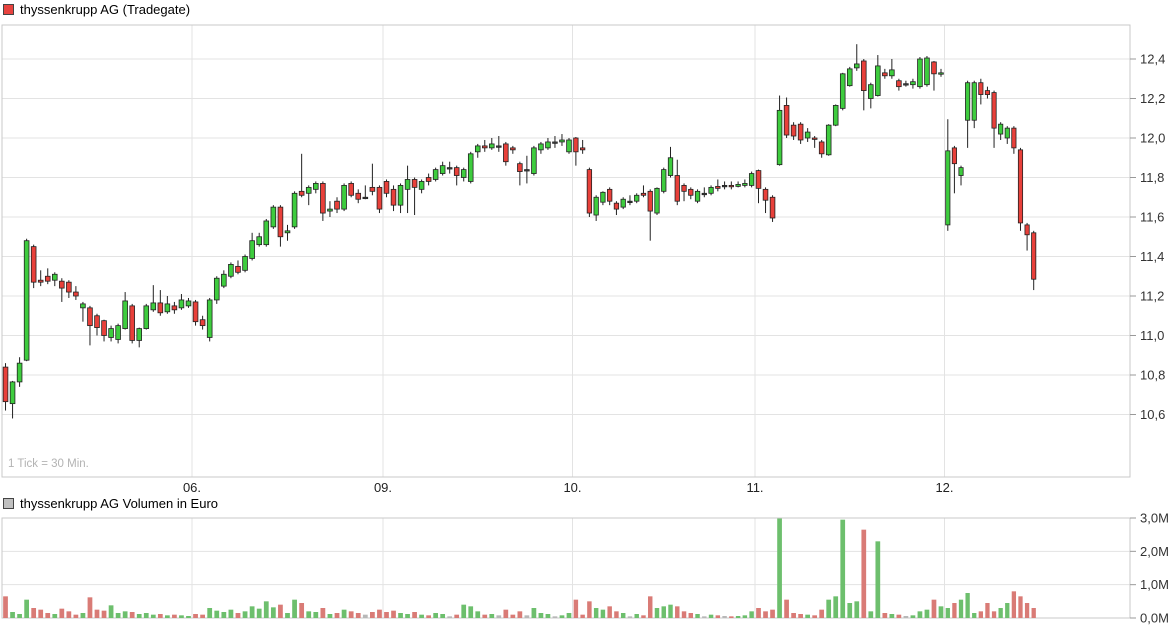 This screenshot has height=630, width=1175. What do you see at coordinates (110, 503) in the screenshot?
I see `volume-chart-title: thyssenkrupp AG Volumen in Euro` at bounding box center [110, 503].